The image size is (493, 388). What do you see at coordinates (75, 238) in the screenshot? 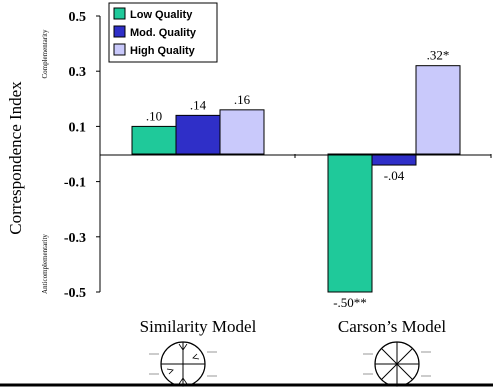
I see `y-tick-label: -0.3` at bounding box center [75, 238].